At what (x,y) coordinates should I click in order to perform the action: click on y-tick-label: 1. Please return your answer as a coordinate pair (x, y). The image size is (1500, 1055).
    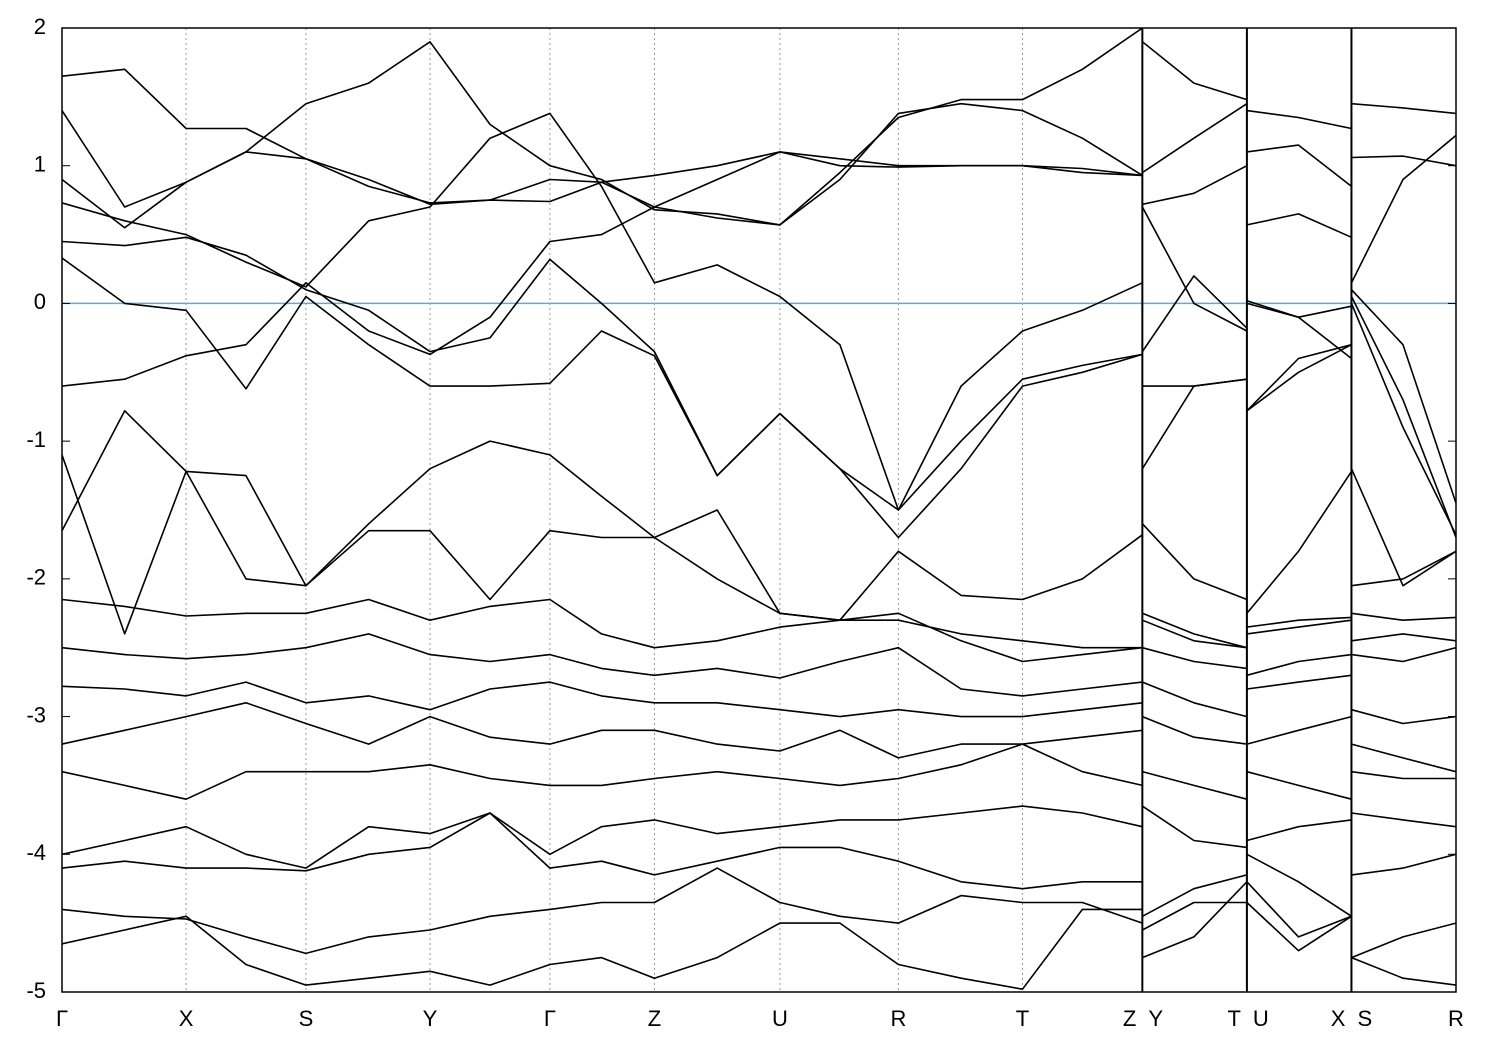
    Looking at the image, I should click on (40, 164).